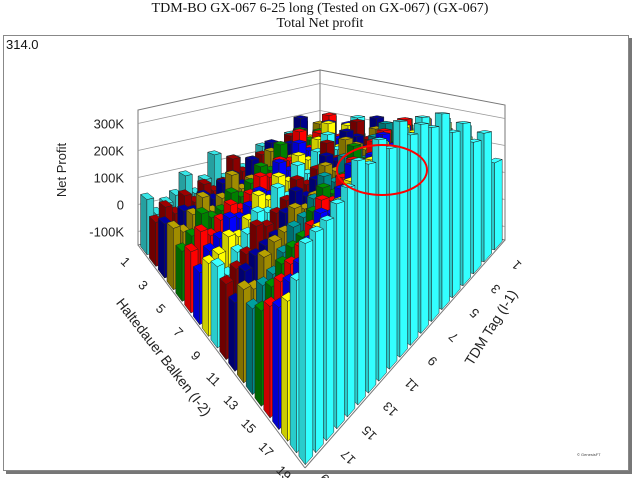  Describe the element at coordinates (411, 385) in the screenshot. I see `tdm-tick-label: 11` at that location.